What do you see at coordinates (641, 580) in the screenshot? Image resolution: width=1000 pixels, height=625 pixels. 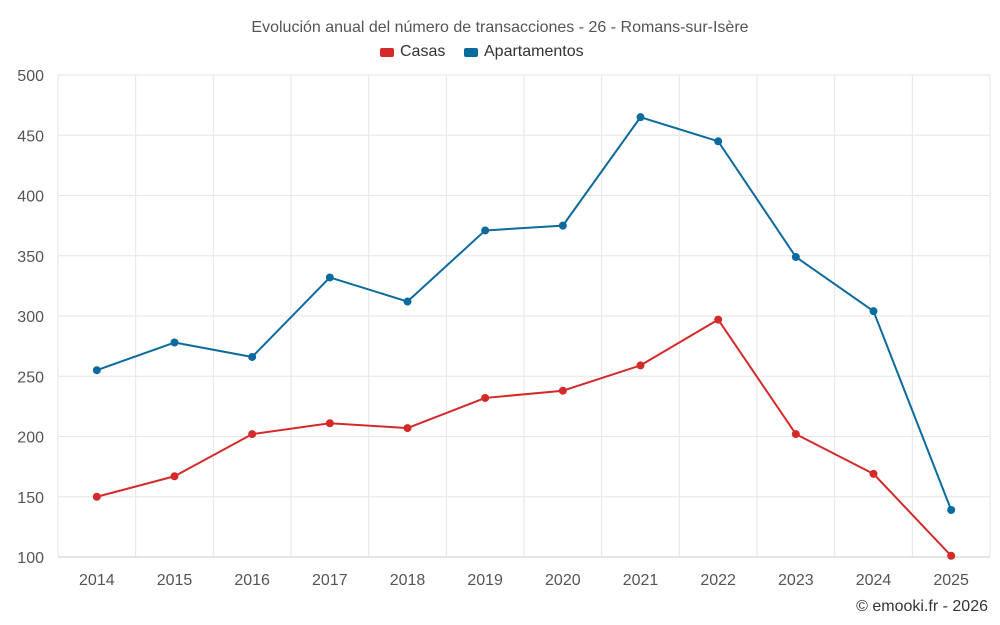 I see `x-tick-label: 2021` at bounding box center [641, 580].